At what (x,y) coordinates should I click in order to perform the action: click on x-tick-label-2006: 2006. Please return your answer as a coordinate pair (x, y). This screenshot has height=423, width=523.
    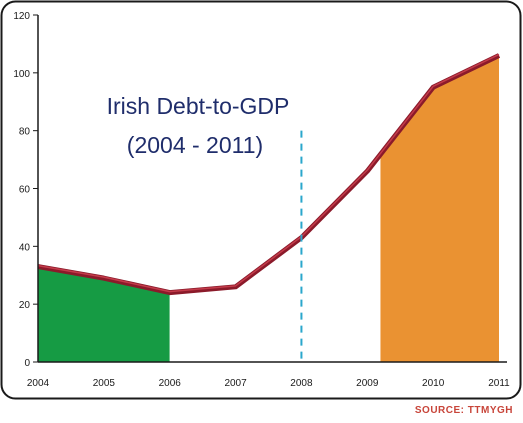
    Looking at the image, I should click on (170, 383).